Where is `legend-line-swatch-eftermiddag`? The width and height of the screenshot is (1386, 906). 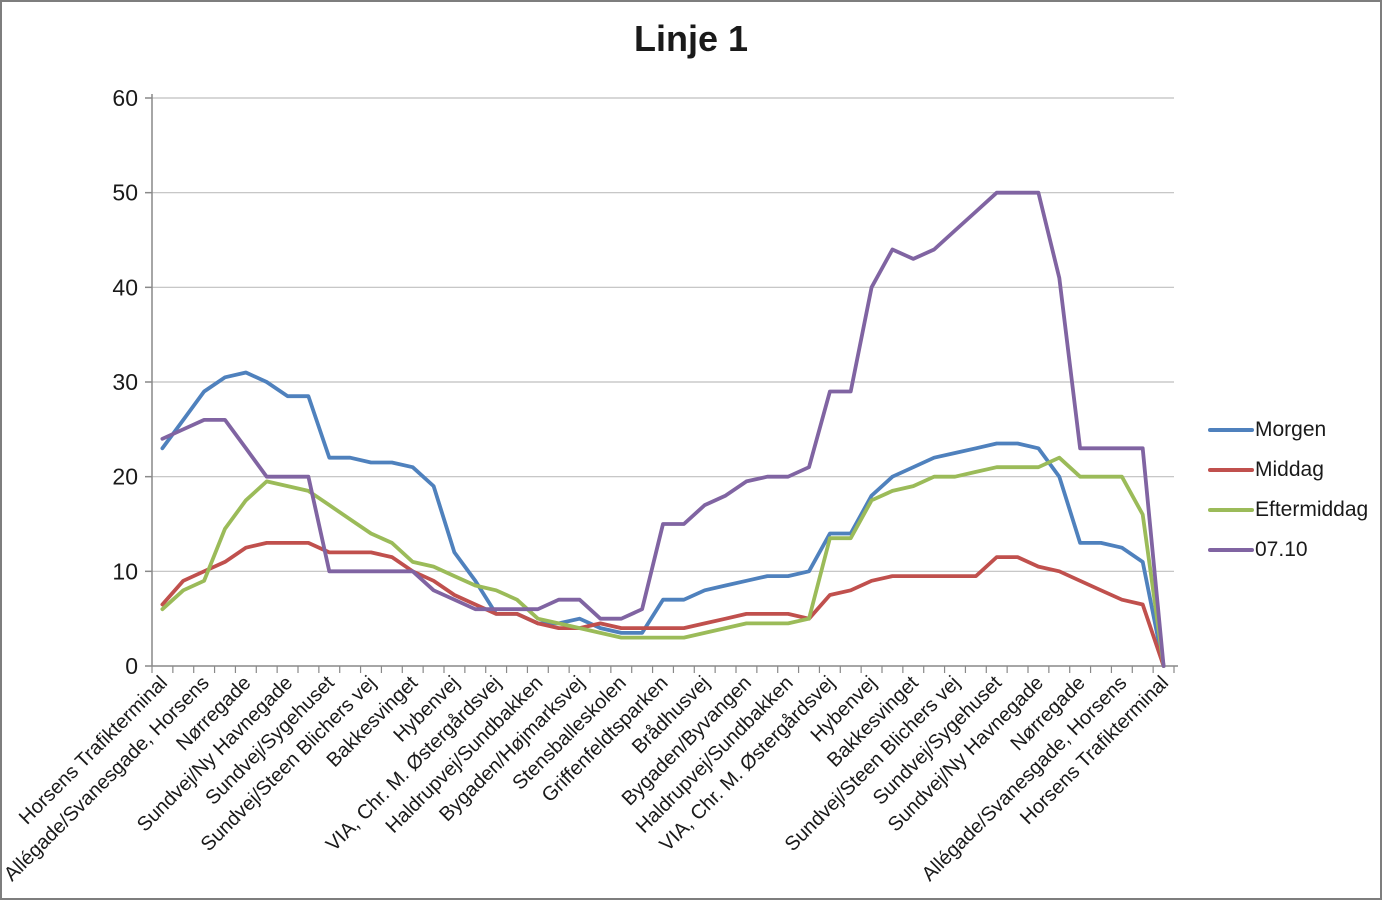 legend-line-swatch-eftermiddag is located at coordinates (1231, 510).